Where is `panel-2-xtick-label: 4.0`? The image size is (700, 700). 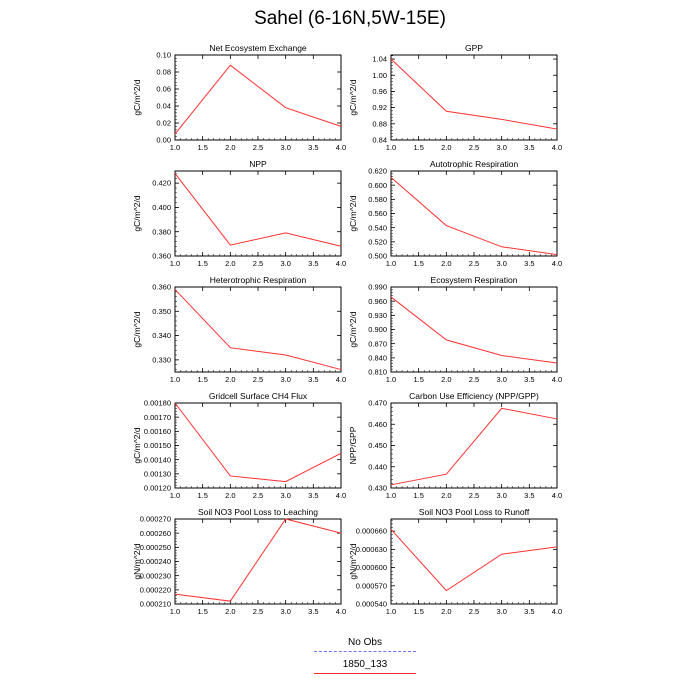 panel-2-xtick-label: 4.0 is located at coordinates (557, 147).